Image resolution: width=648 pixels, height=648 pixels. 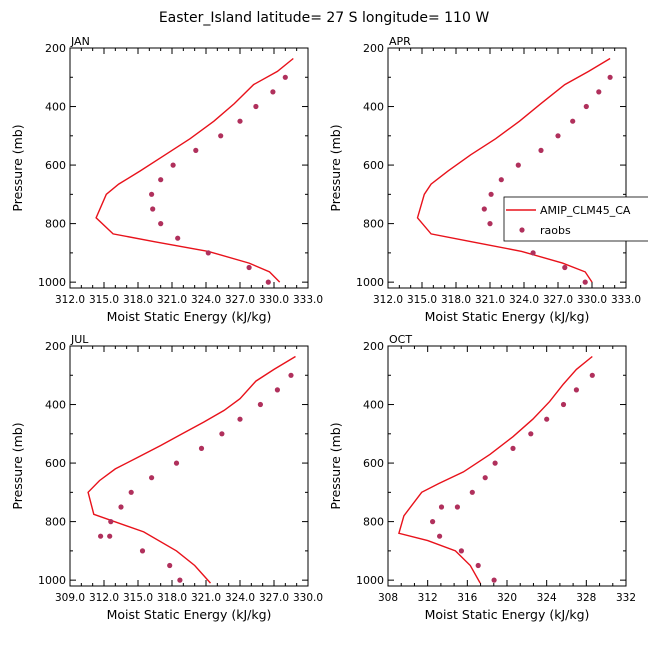 I want to click on y-tick-label-apr: 400, so click(x=373, y=107).